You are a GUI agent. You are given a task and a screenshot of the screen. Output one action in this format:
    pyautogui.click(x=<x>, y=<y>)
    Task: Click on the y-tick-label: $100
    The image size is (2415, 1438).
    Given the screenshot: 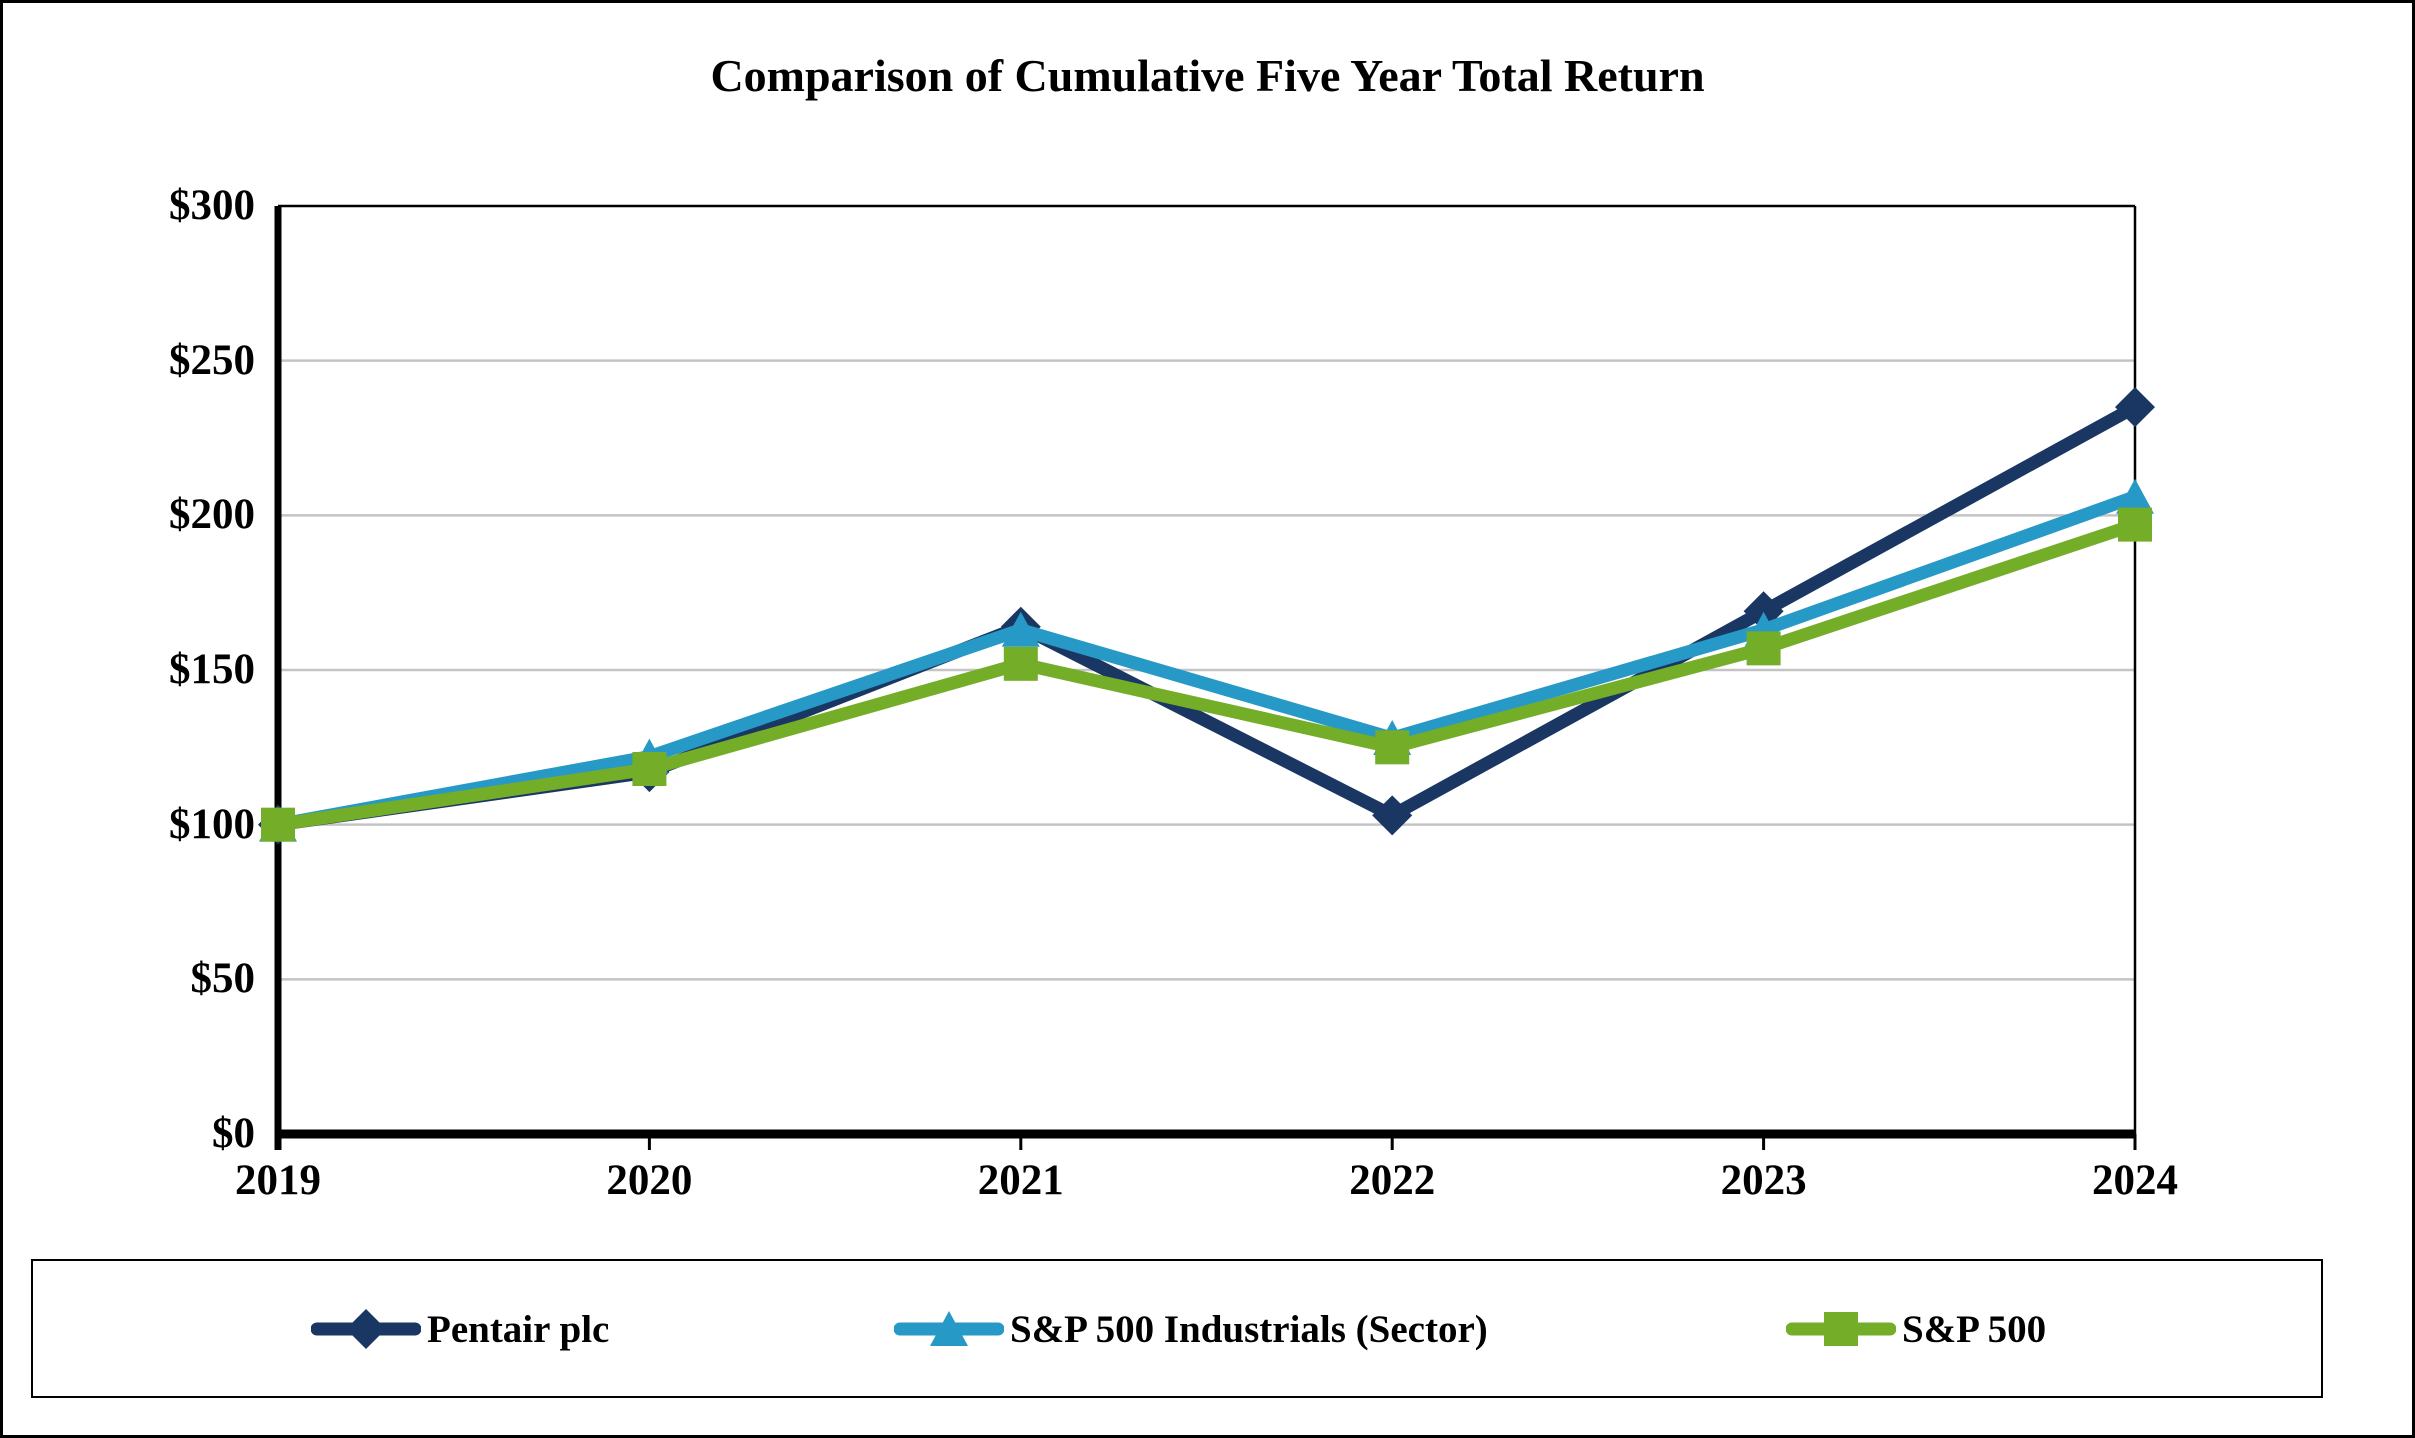 What is the action you would take?
    pyautogui.click(x=212, y=824)
    